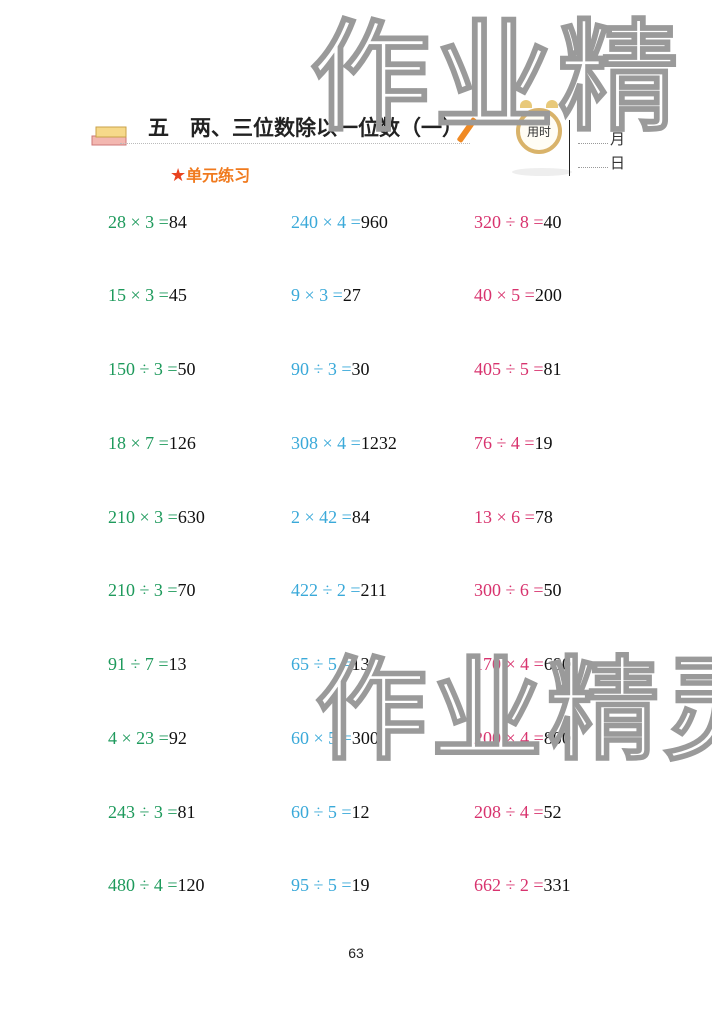  I want to click on equation-answer: 960, so click(374, 222).